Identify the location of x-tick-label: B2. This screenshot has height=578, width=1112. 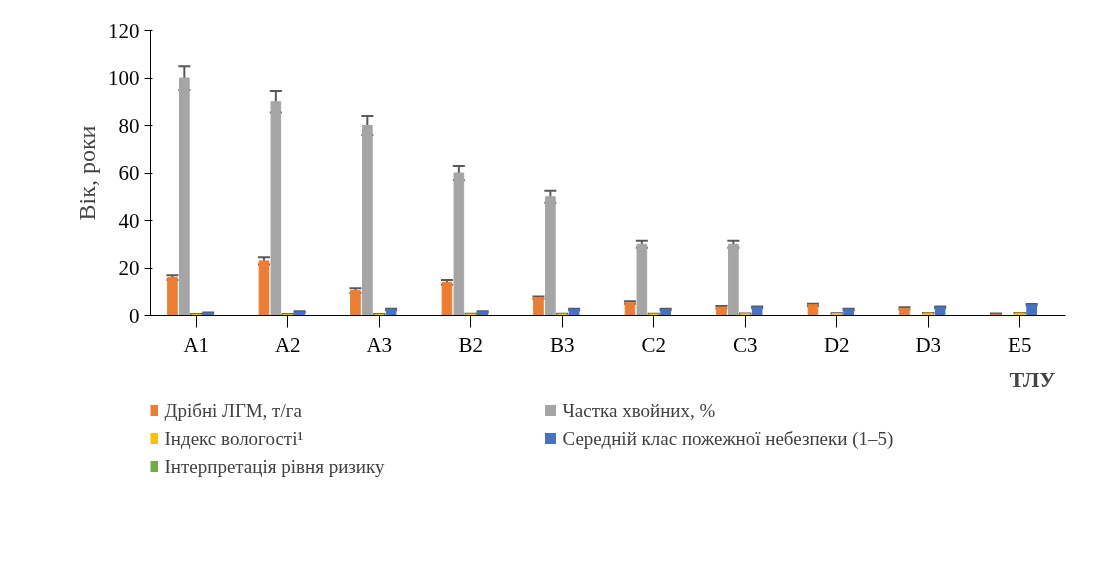
(471, 344).